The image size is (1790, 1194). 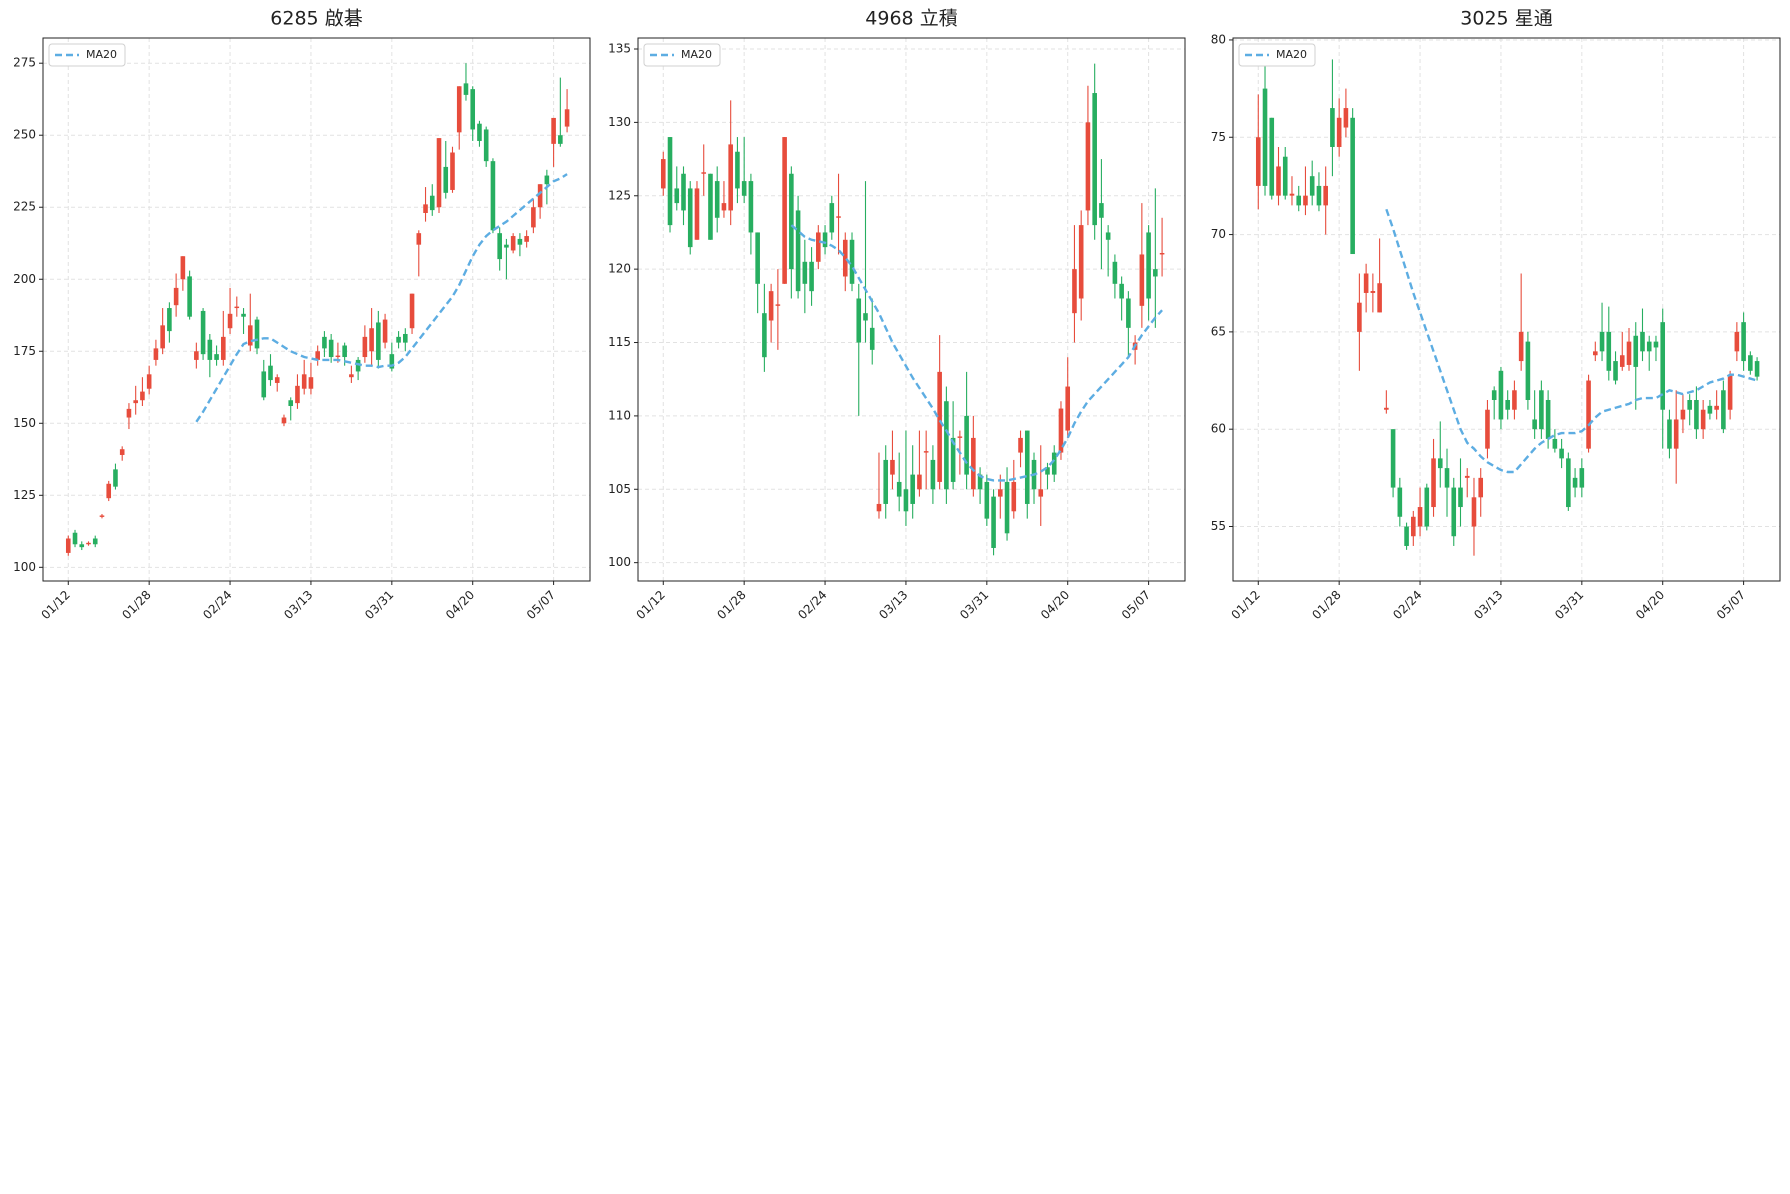 I want to click on y-tick-label: 115, so click(x=619, y=342).